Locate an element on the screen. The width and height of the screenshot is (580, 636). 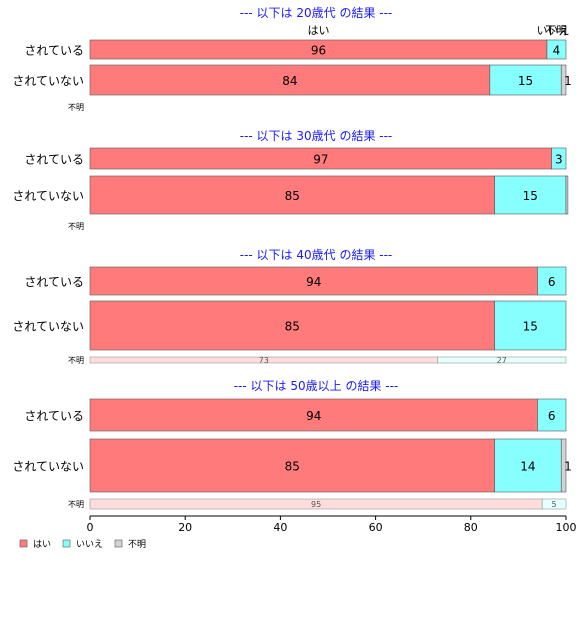
x-tick-label: 60 is located at coordinates (376, 527).